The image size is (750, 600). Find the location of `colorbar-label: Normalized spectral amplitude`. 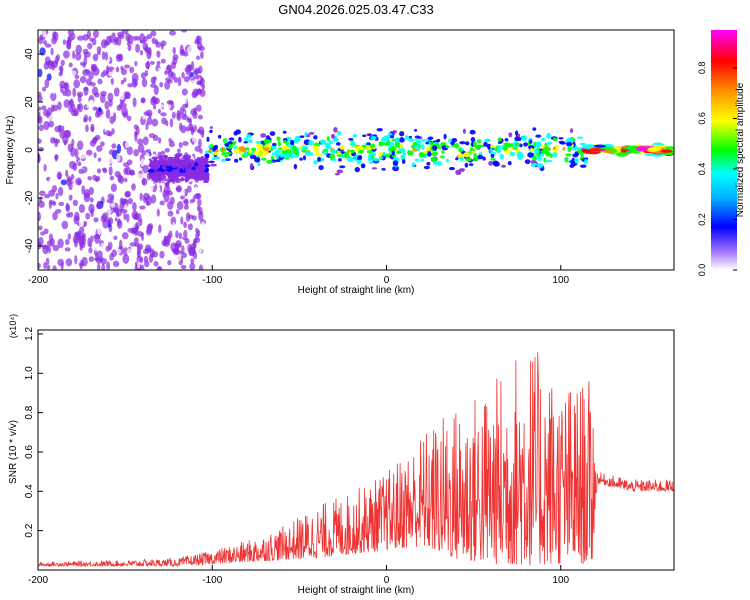

colorbar-label: Normalized spectral amplitude is located at coordinates (740, 149).